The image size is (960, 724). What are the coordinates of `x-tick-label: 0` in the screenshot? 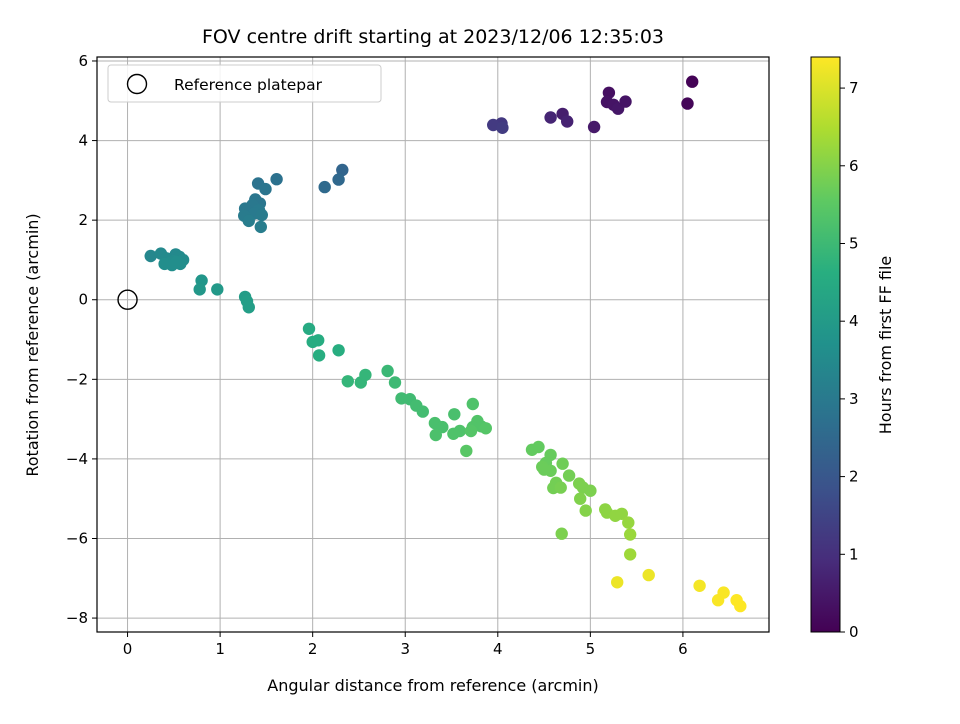 It's located at (128, 649).